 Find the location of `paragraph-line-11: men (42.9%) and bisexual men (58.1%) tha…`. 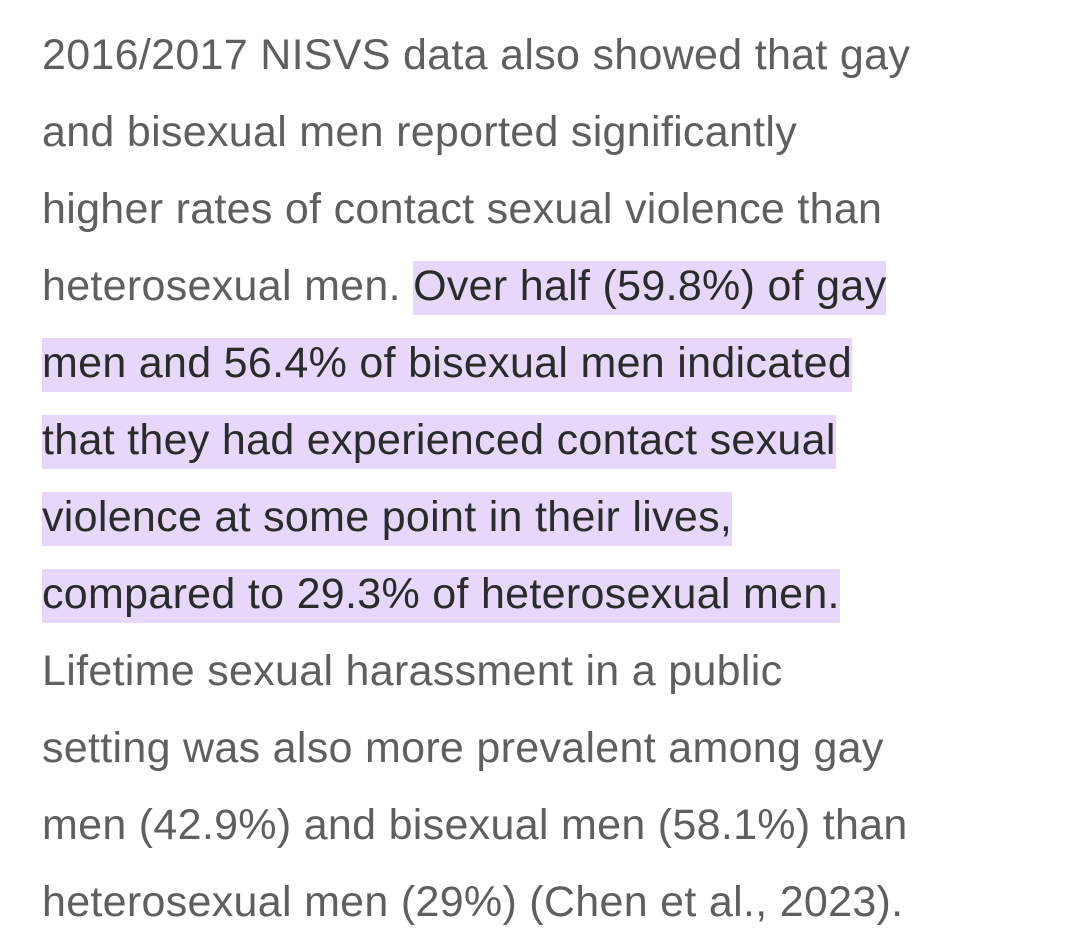

paragraph-line-11: men (42.9%) and bisexual men (58.1%) tha… is located at coordinates (547, 825).